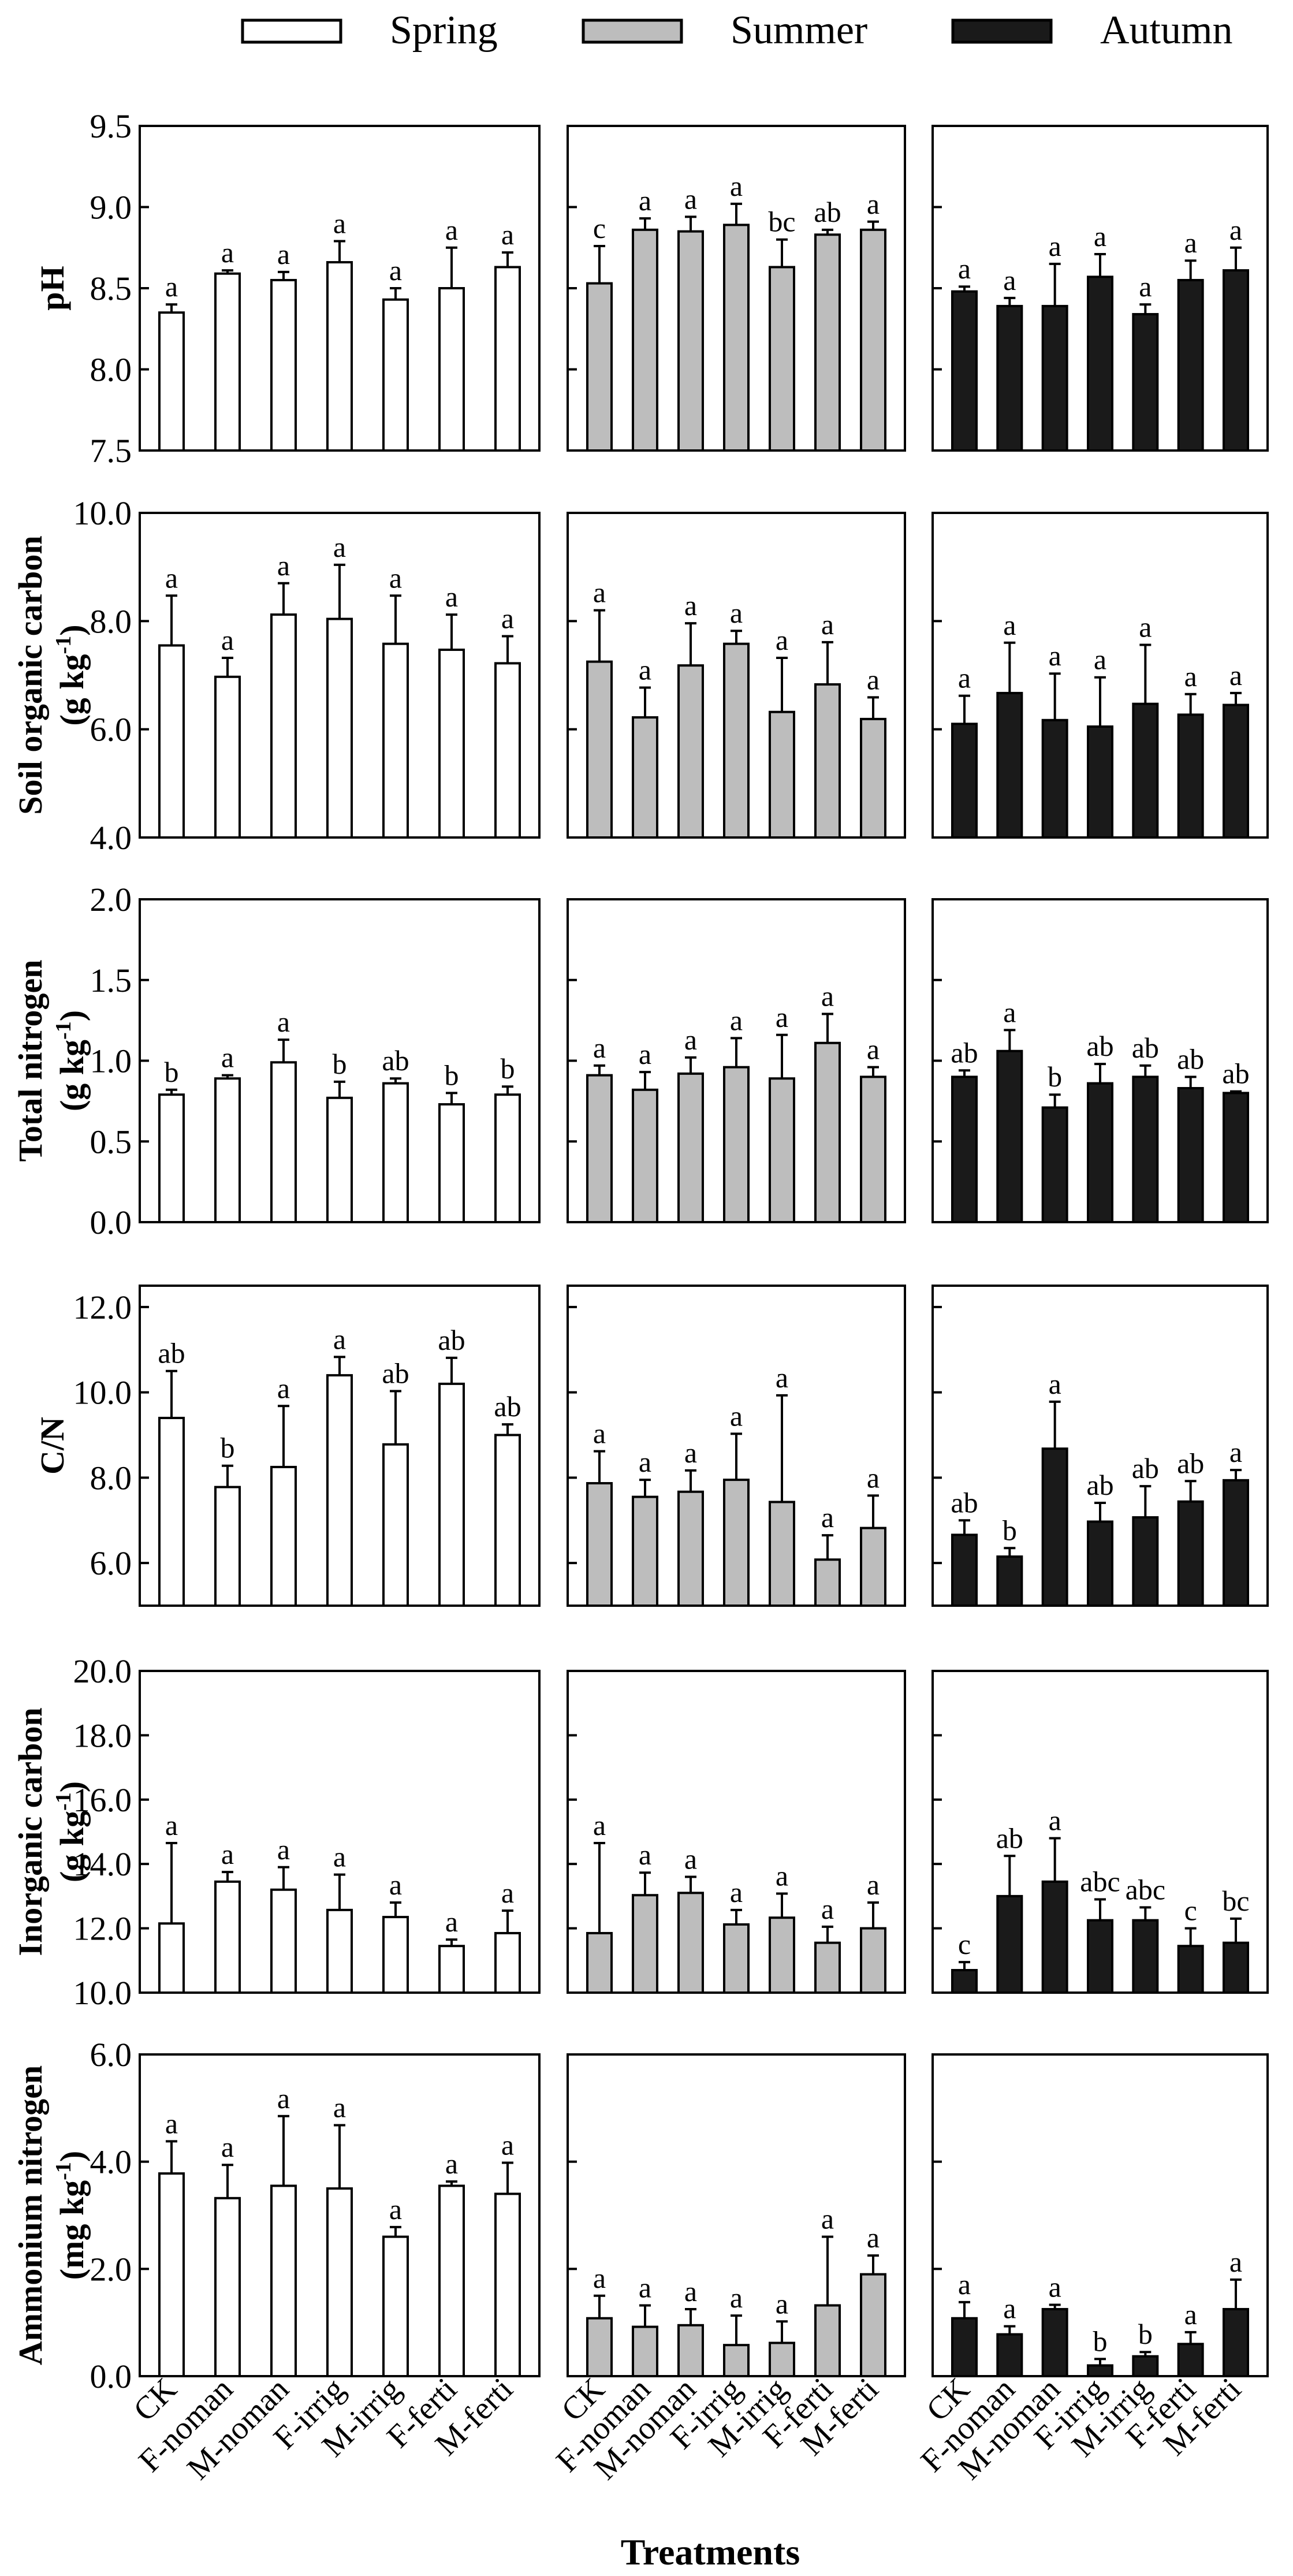 The image size is (1293, 2576). What do you see at coordinates (1100, 1881) in the screenshot?
I see `significance-letter: abc` at bounding box center [1100, 1881].